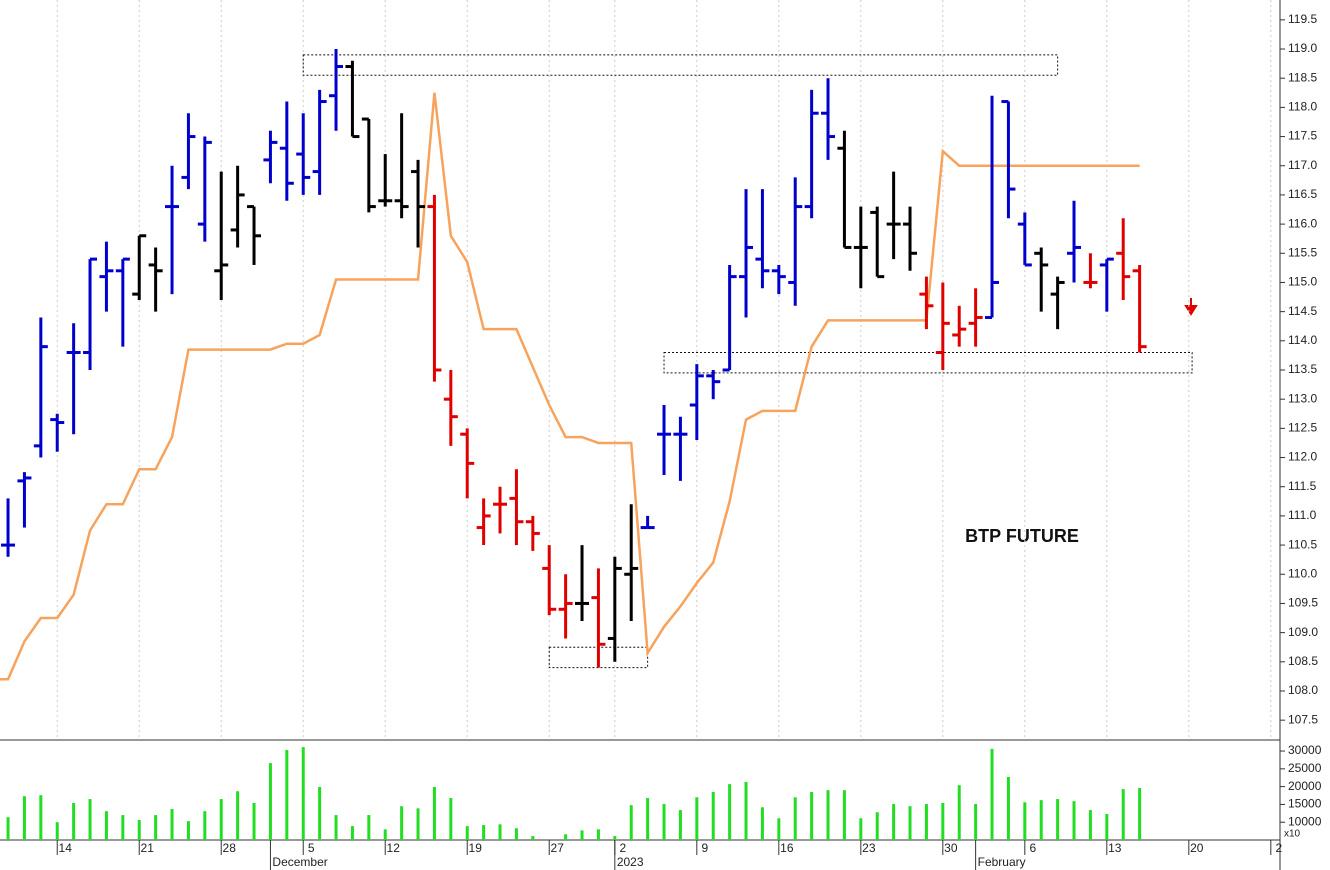 This screenshot has width=1330, height=870. I want to click on x-tick-label: 9, so click(704, 848).